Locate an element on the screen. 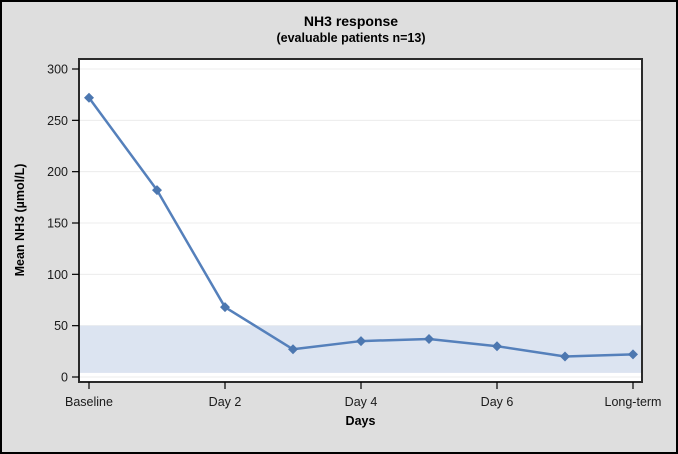 Image resolution: width=678 pixels, height=454 pixels. x-tick-label: Baseline is located at coordinates (89, 402).